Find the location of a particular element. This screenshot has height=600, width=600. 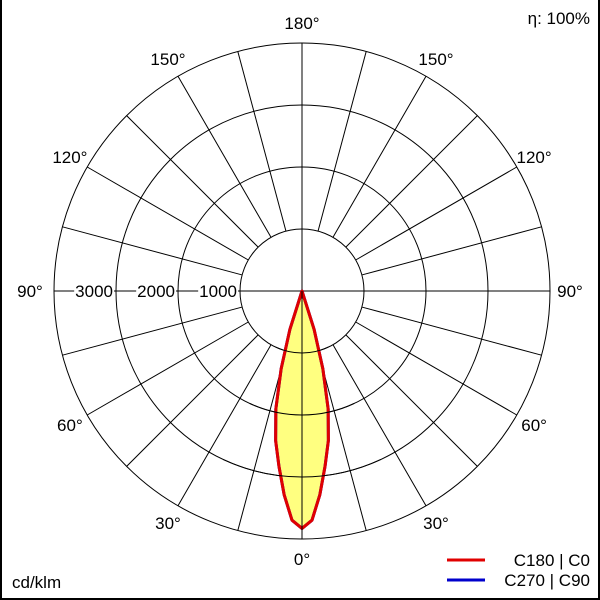

efficiency-label: η: 100% is located at coordinates (559, 18).